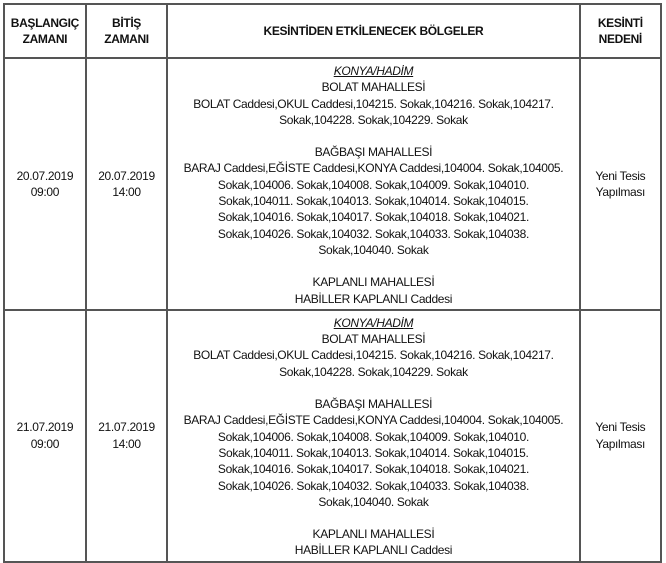 The height and width of the screenshot is (563, 666). What do you see at coordinates (126, 31) in the screenshot?
I see `header-end-time: BİTİŞ ZAMANI` at bounding box center [126, 31].